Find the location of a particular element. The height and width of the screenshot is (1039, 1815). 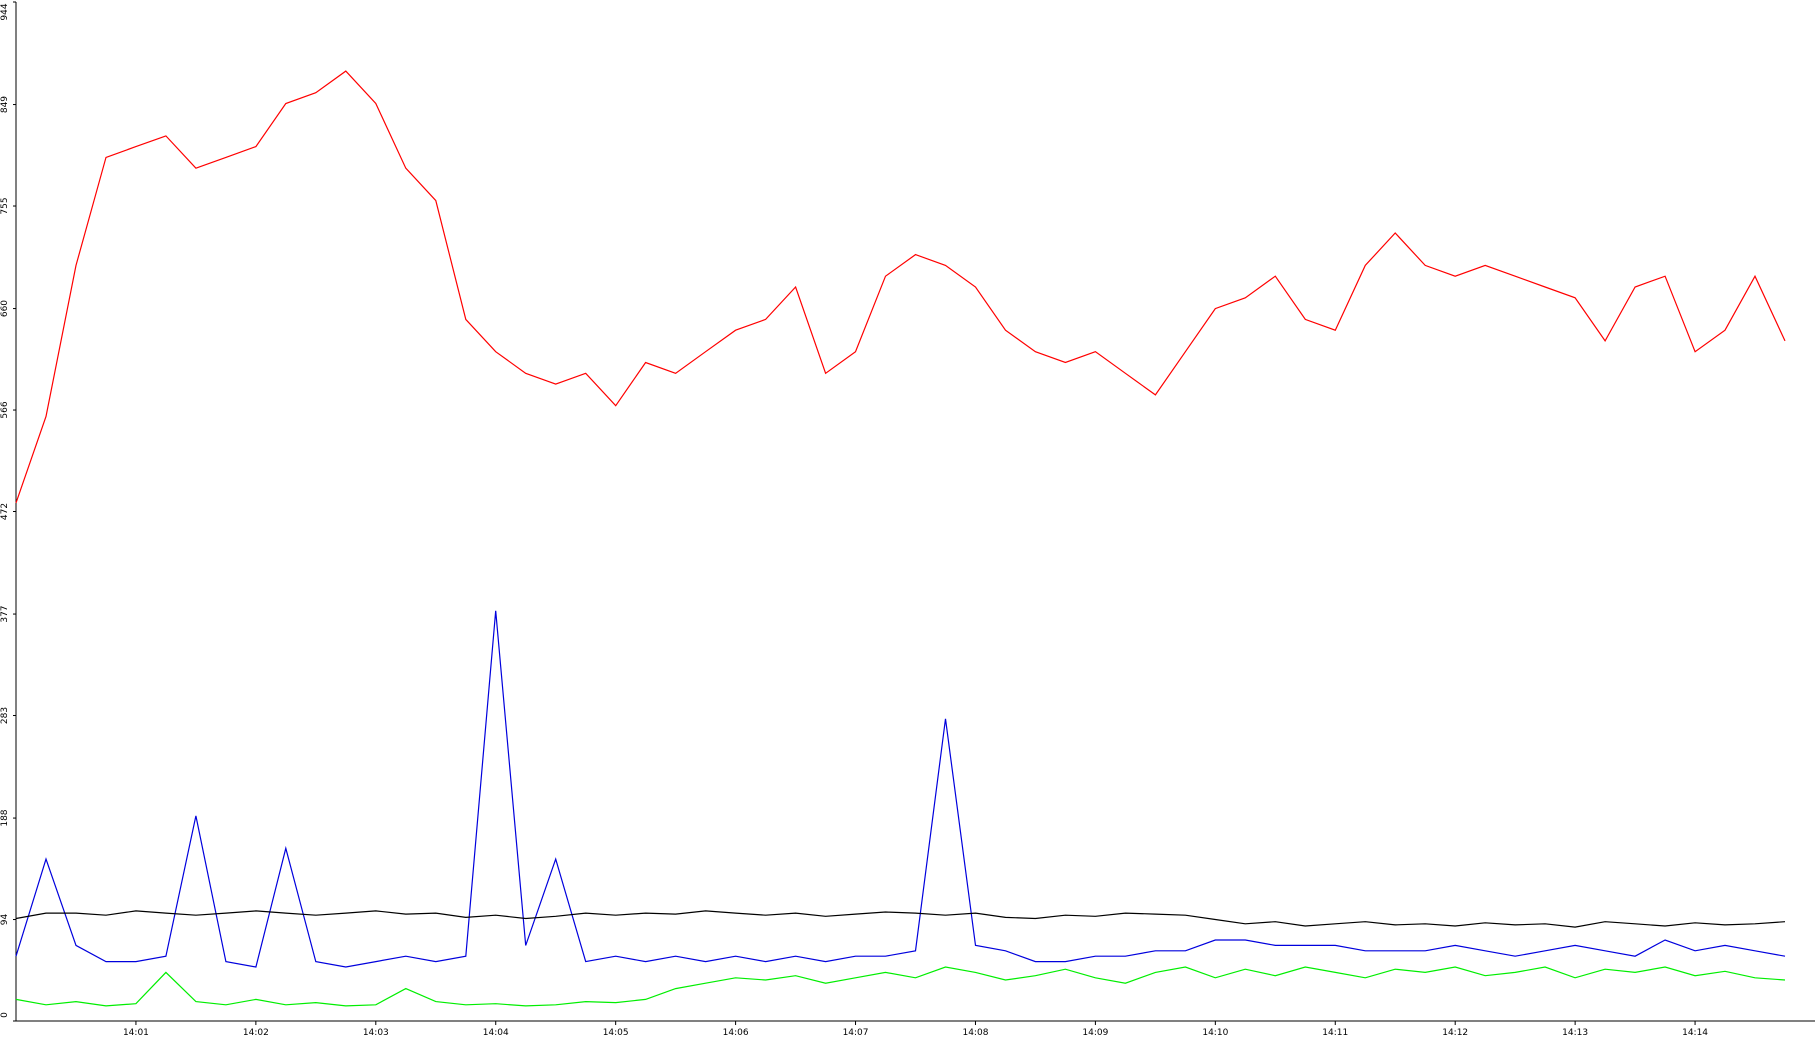

y-tick-label: 944 is located at coordinates (5, 11).